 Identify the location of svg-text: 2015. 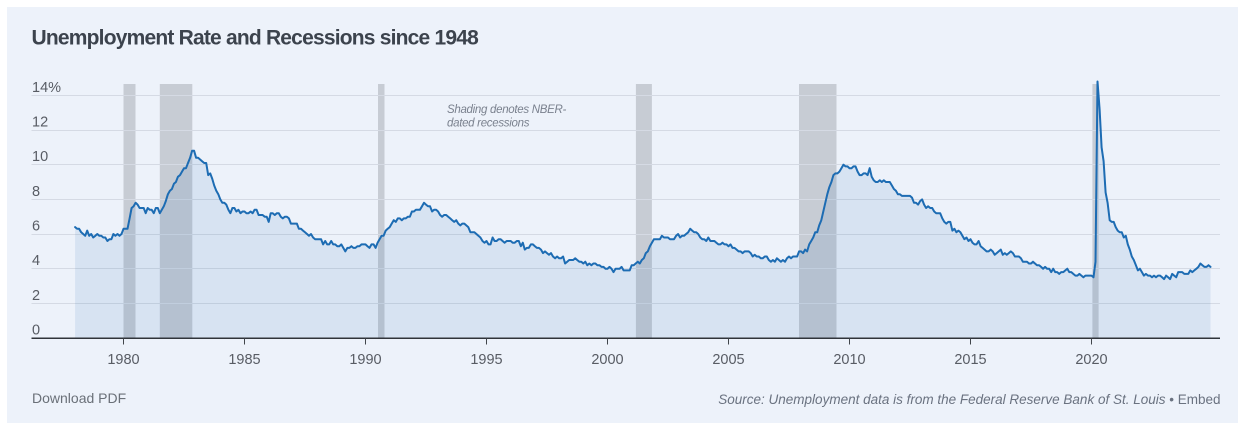
(970, 360).